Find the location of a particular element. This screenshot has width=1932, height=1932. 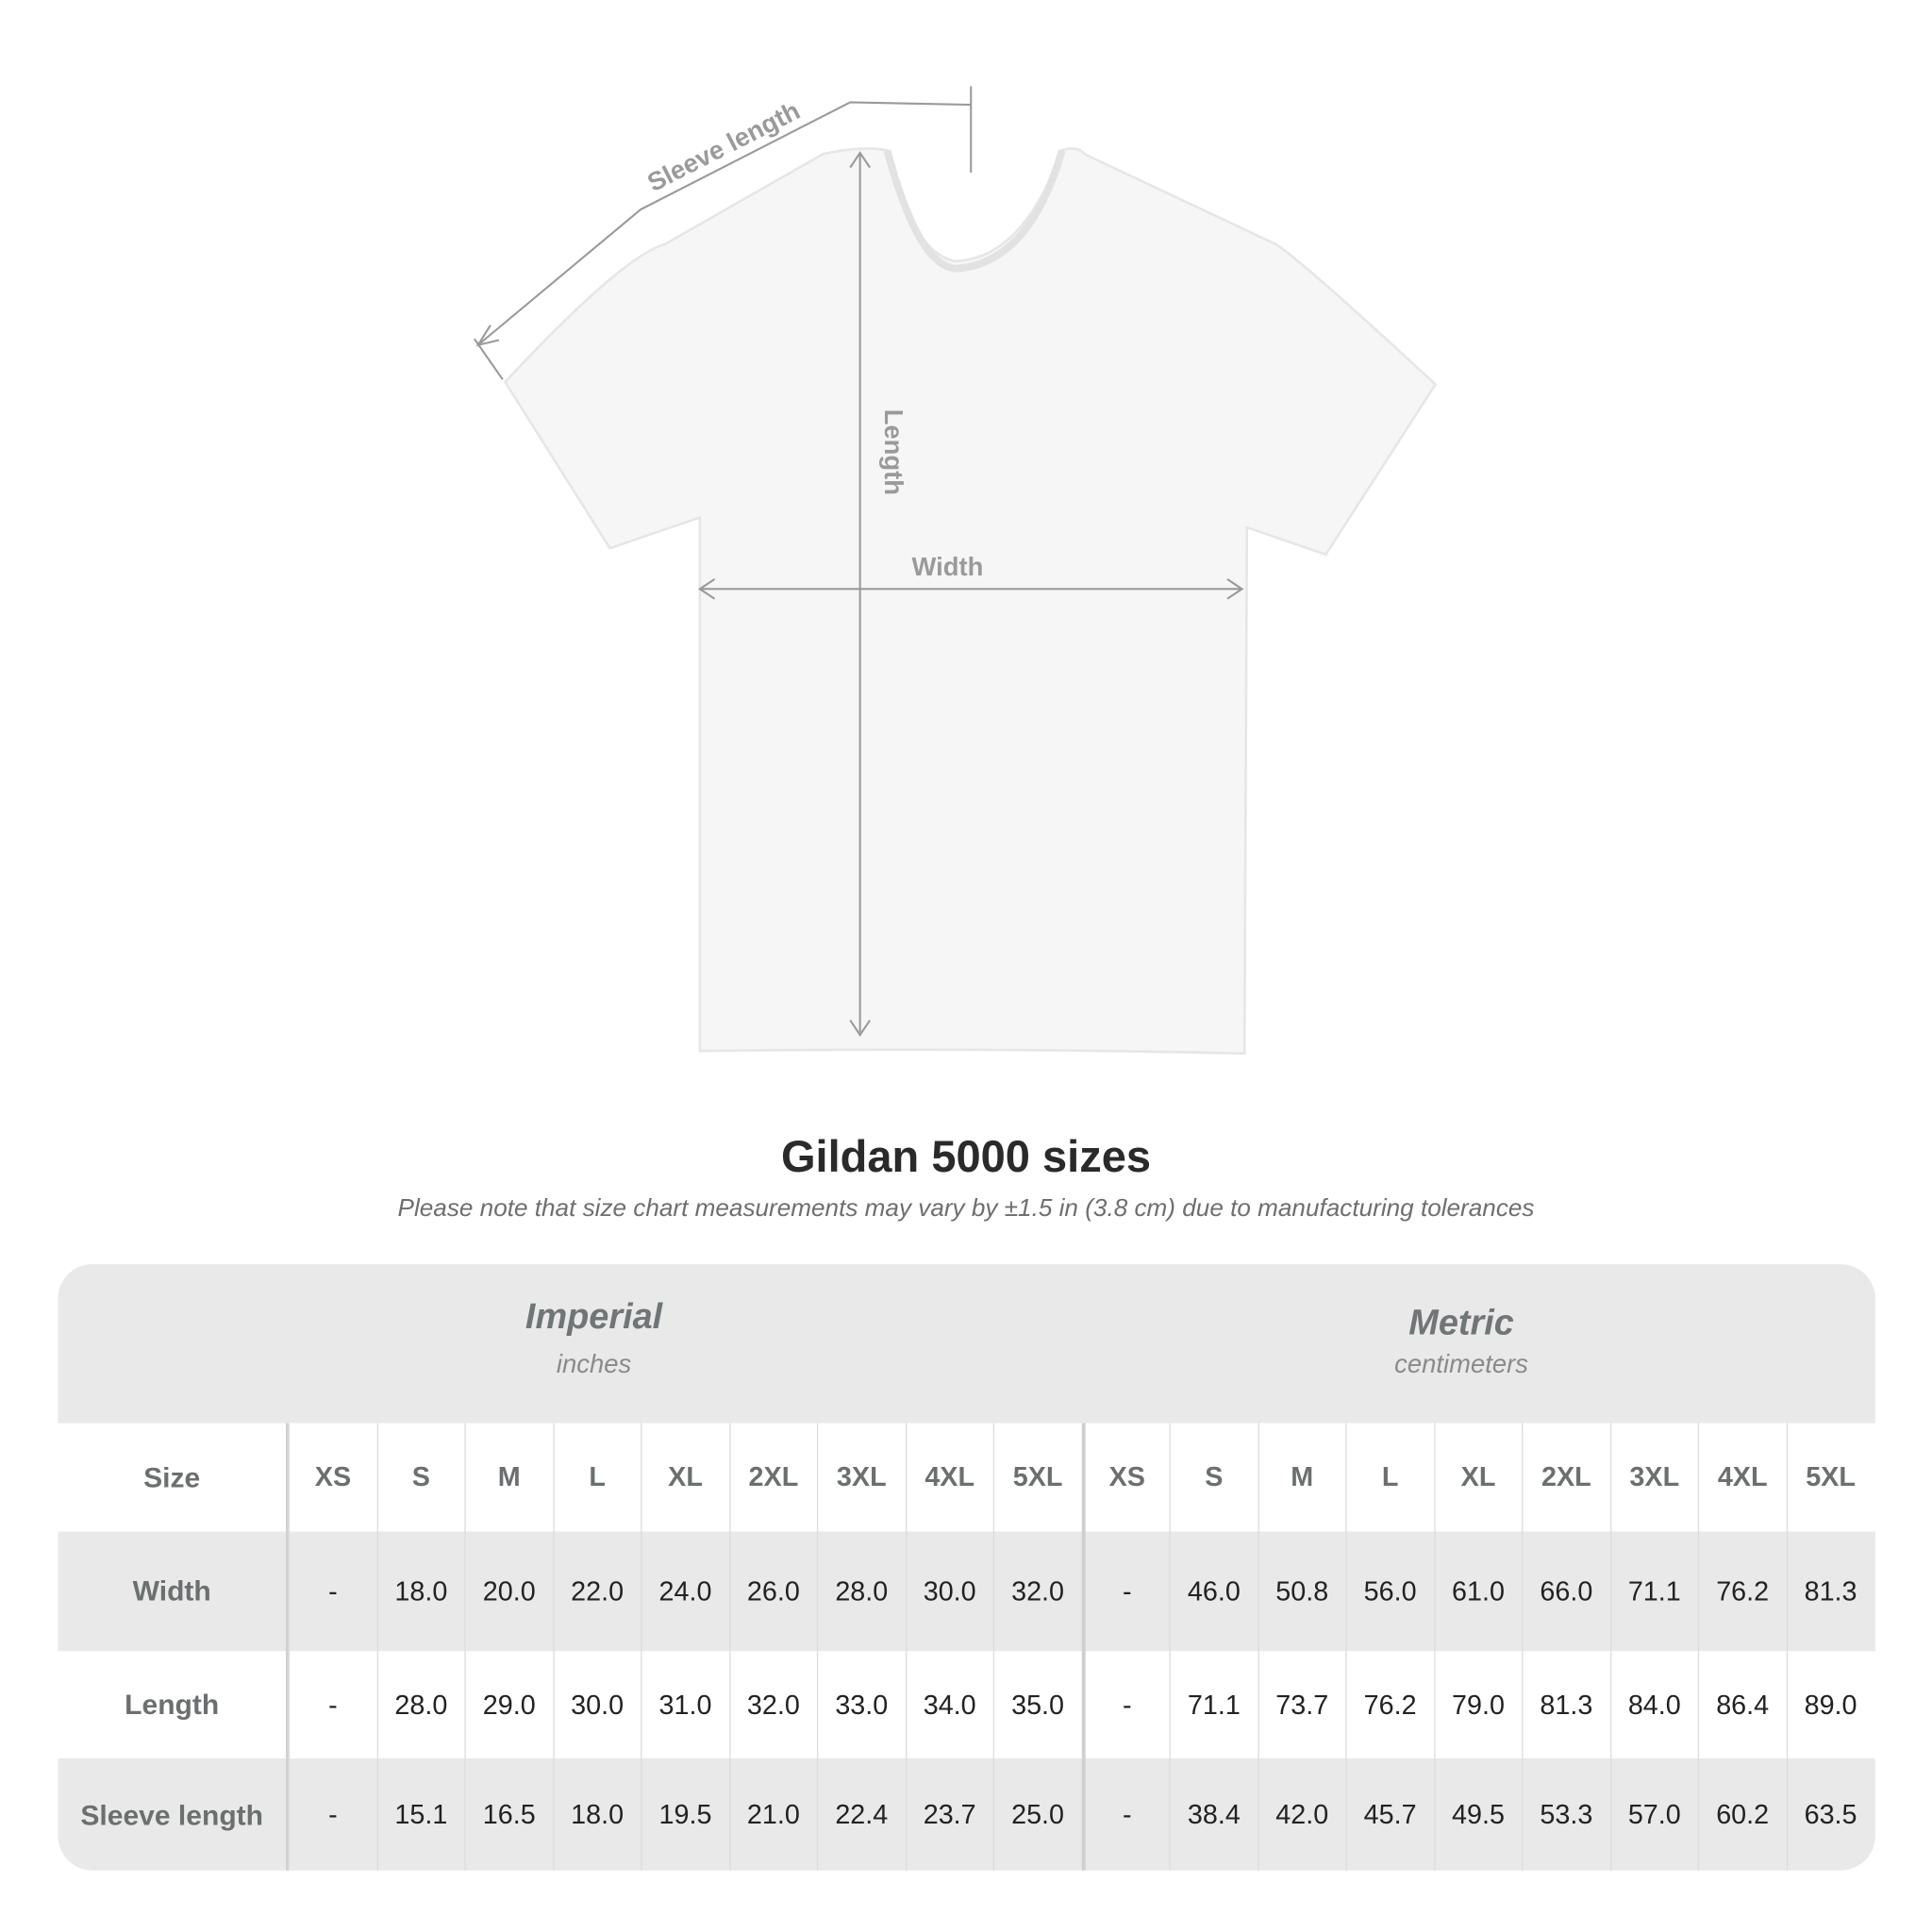

imperial-value-cell: 20.0 is located at coordinates (508, 1591).